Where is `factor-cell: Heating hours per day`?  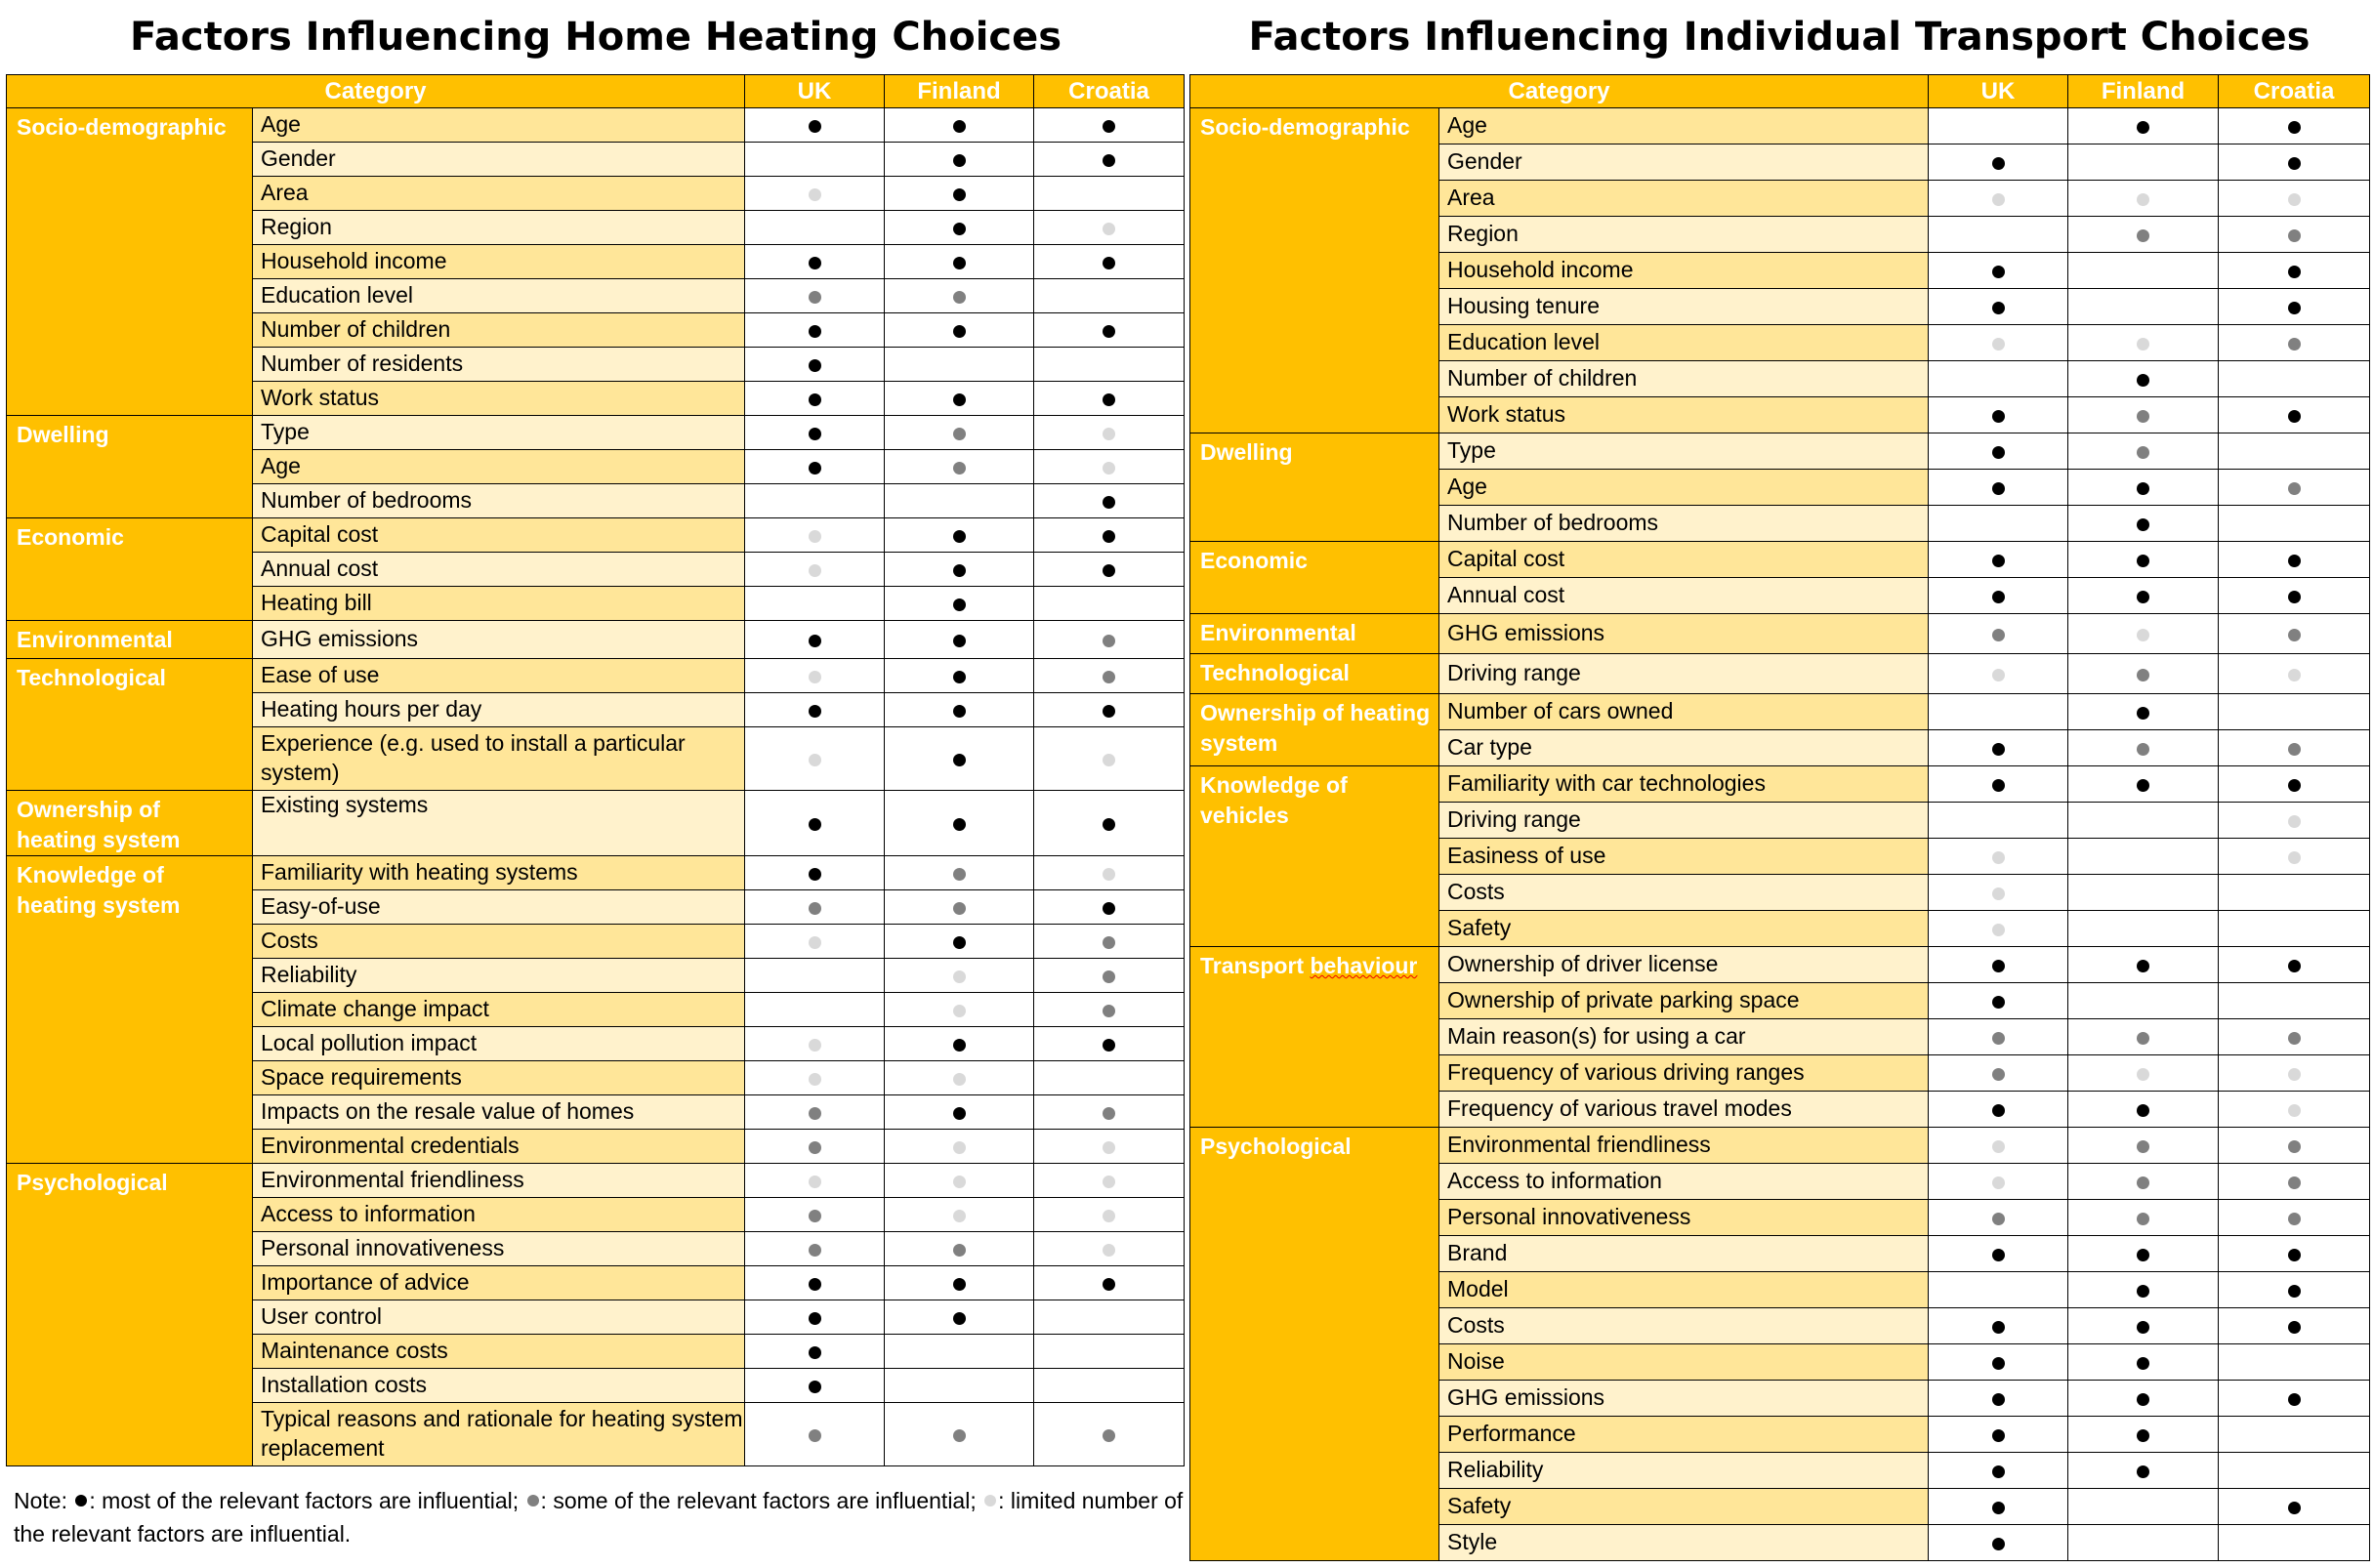 factor-cell: Heating hours per day is located at coordinates (498, 710).